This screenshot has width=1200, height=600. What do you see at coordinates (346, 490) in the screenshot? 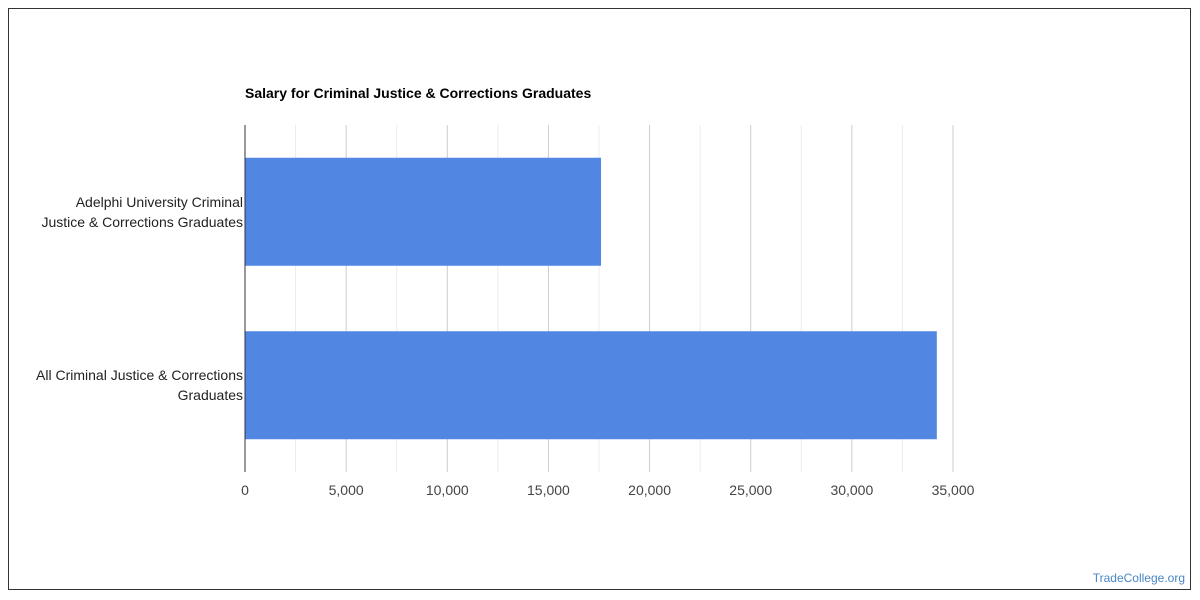
I see `x-tick-label: 5,000` at bounding box center [346, 490].